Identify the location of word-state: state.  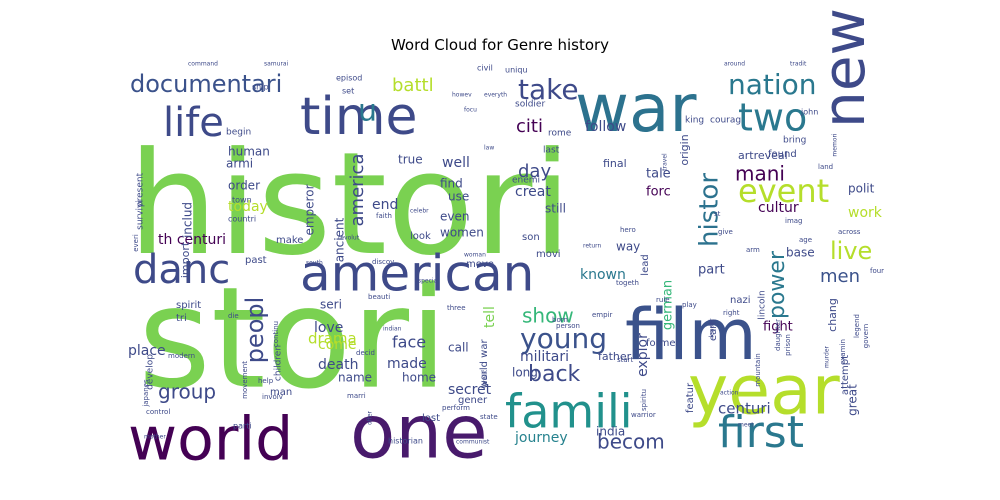
(489, 417).